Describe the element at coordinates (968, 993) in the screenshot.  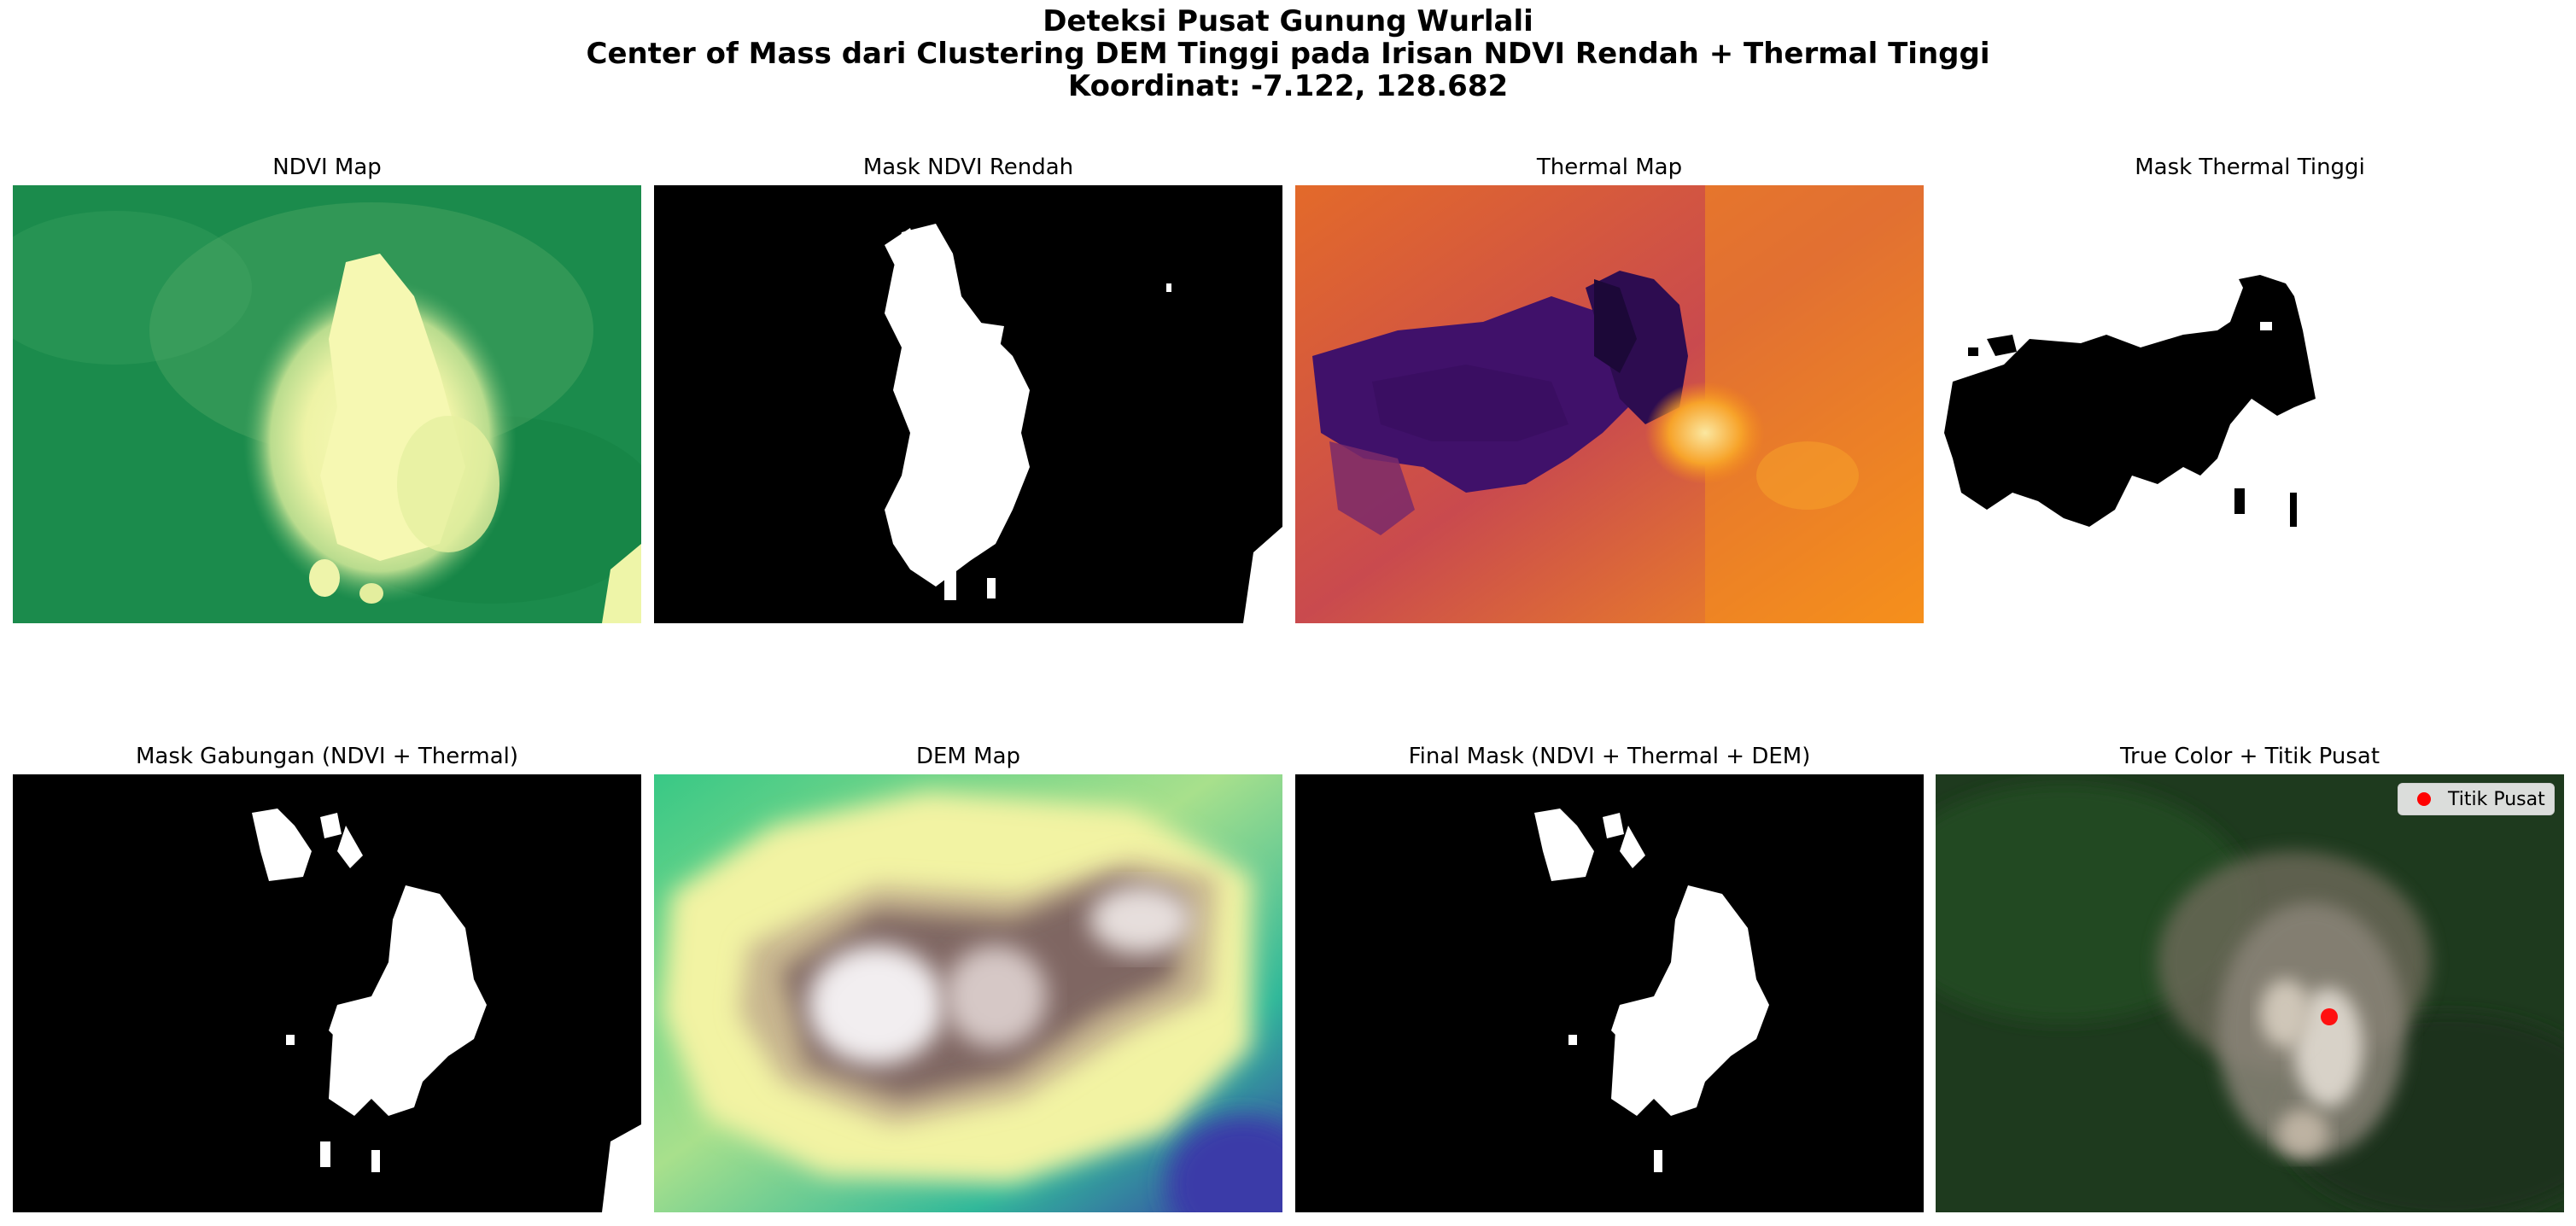
I see `dem-map-image` at that location.